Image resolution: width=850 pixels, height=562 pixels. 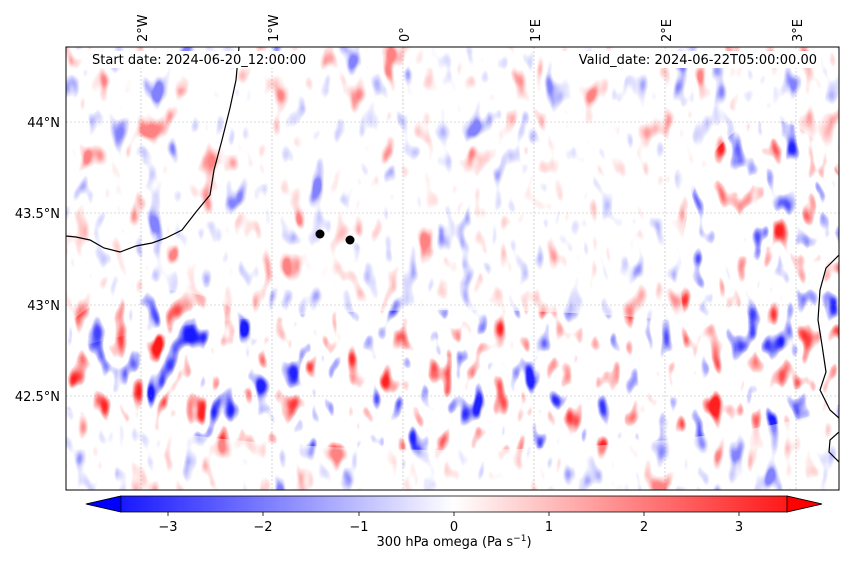 What do you see at coordinates (536, 30) in the screenshot?
I see `lon-label-1e: 1°E` at bounding box center [536, 30].